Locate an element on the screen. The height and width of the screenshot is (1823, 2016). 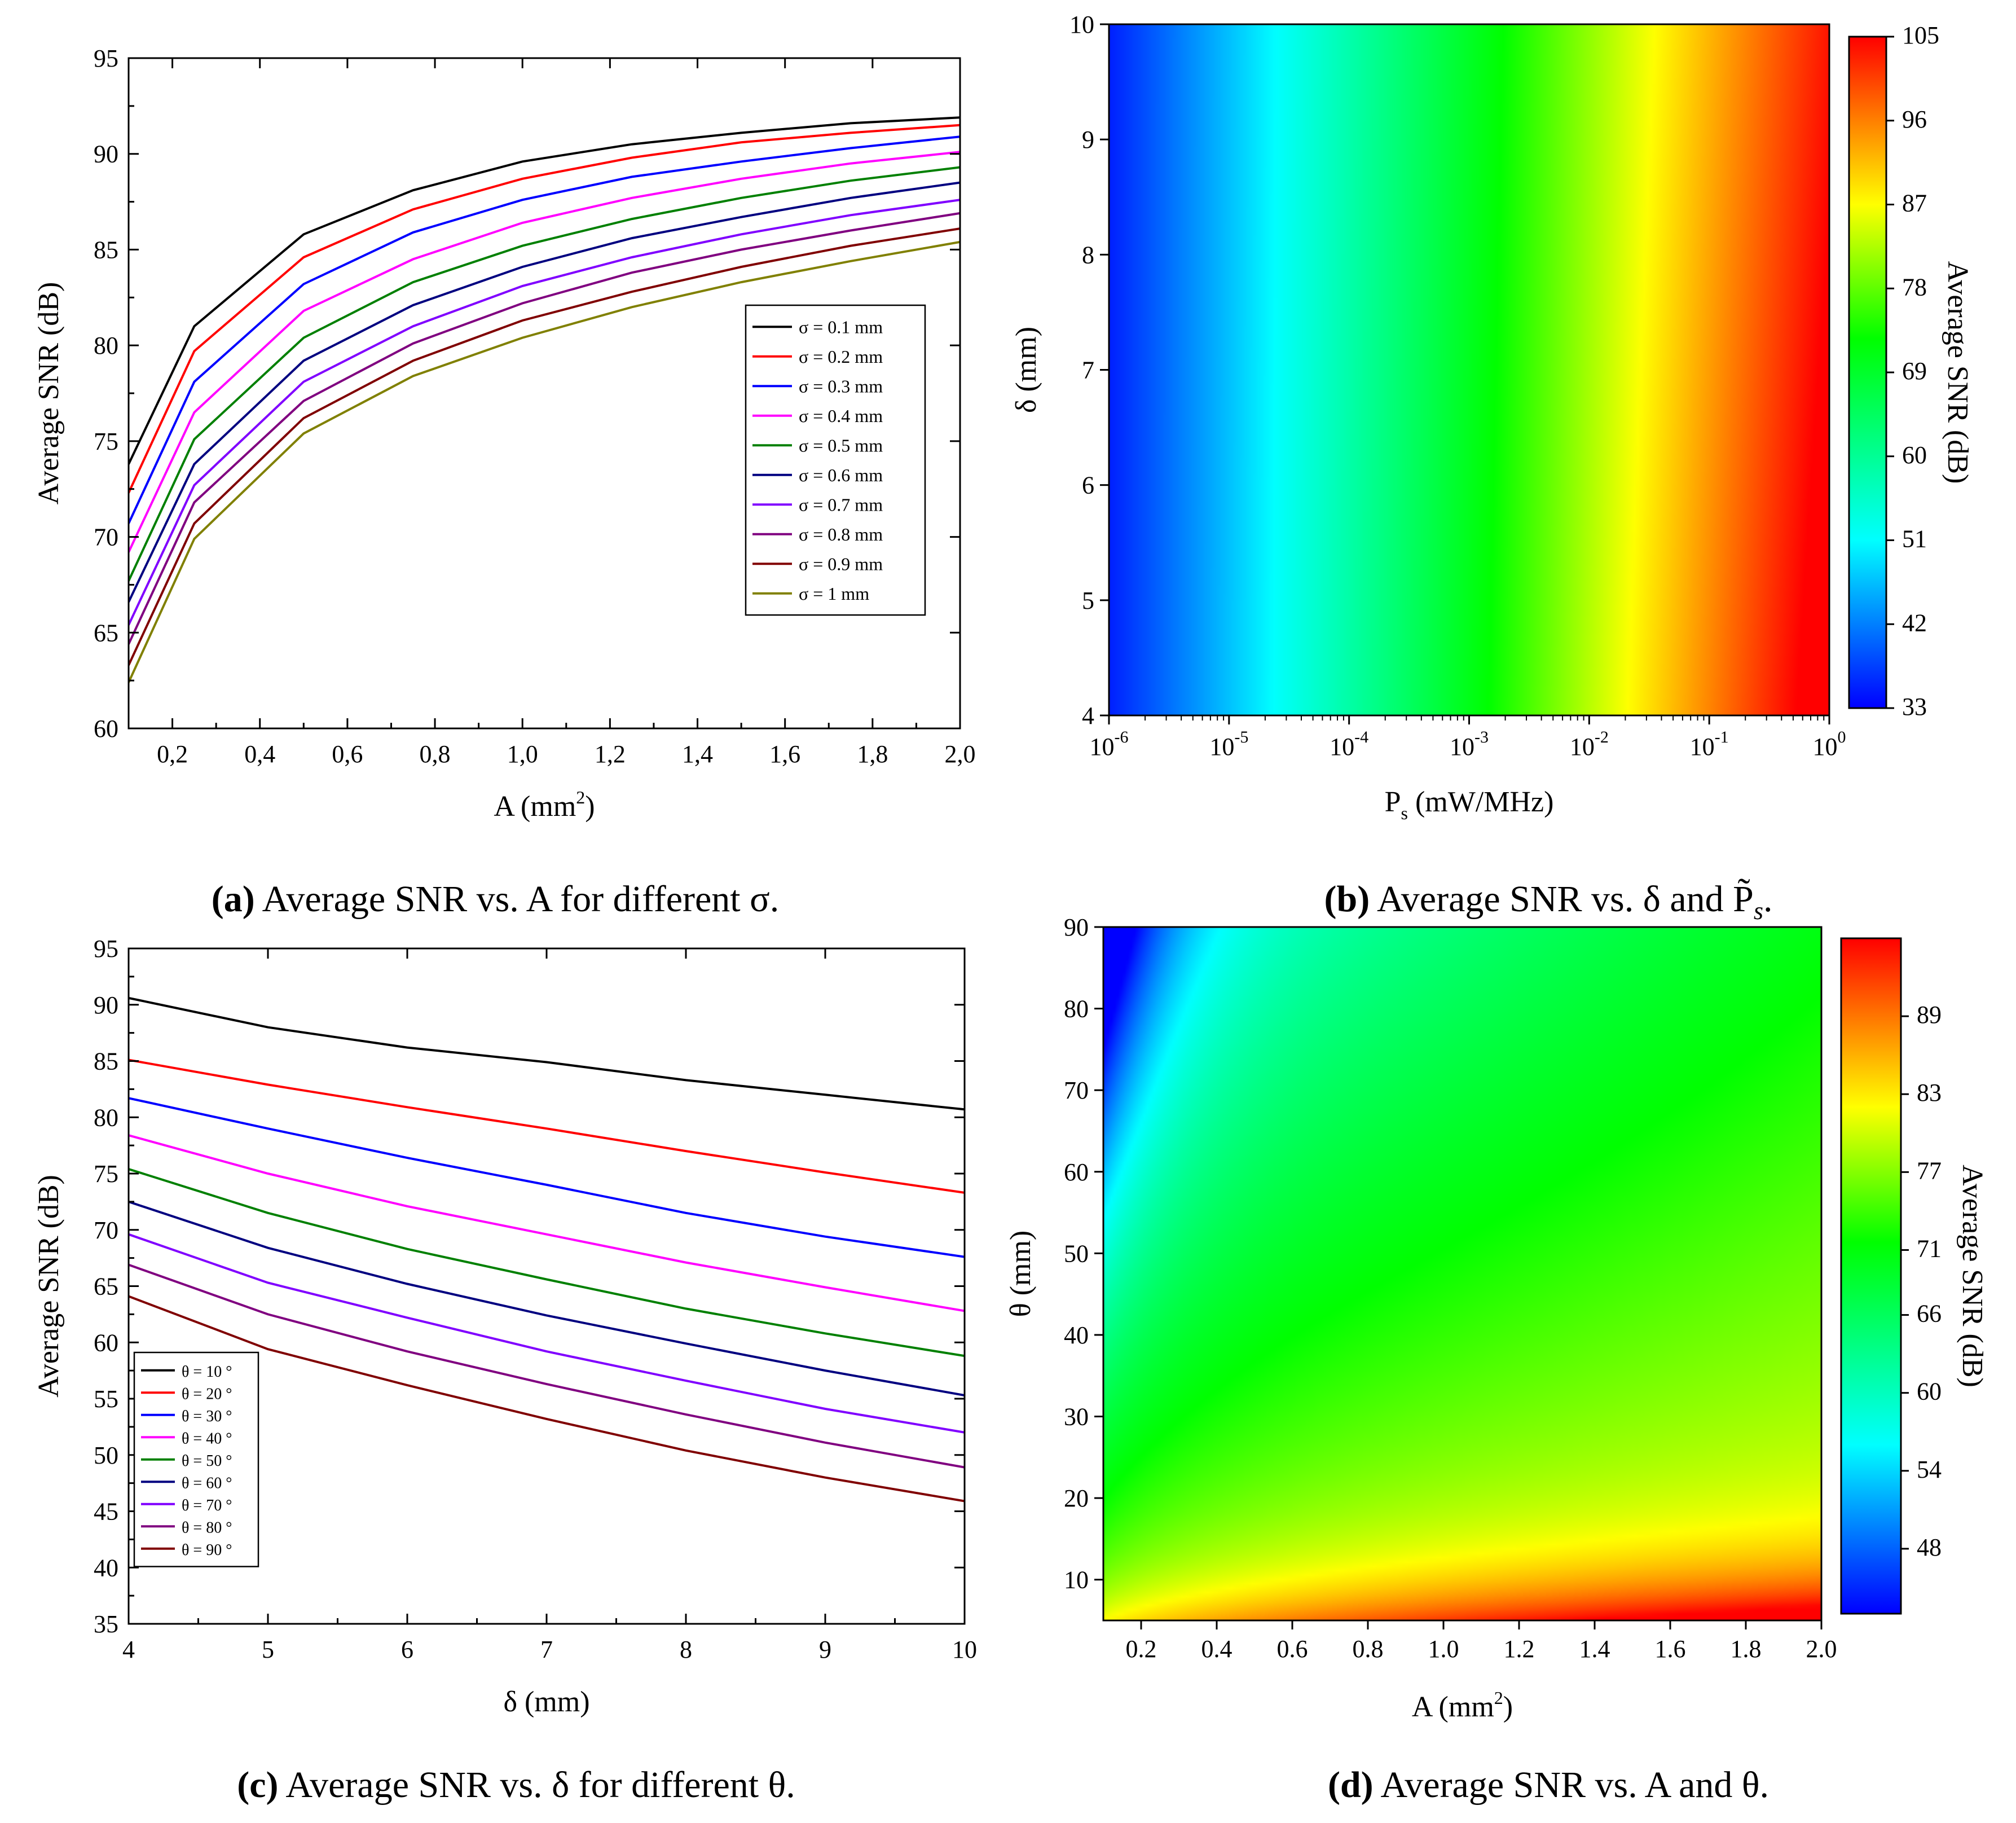
b-xtick-label: 10⁻² is located at coordinates (1589, 745).